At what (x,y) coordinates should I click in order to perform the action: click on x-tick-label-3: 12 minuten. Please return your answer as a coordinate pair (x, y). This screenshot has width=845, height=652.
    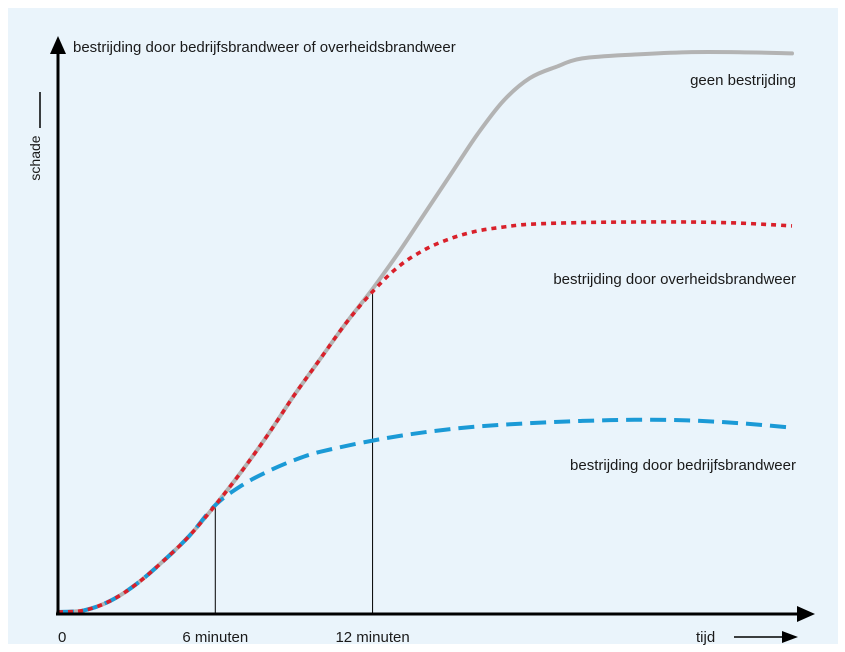
    Looking at the image, I should click on (372, 637).